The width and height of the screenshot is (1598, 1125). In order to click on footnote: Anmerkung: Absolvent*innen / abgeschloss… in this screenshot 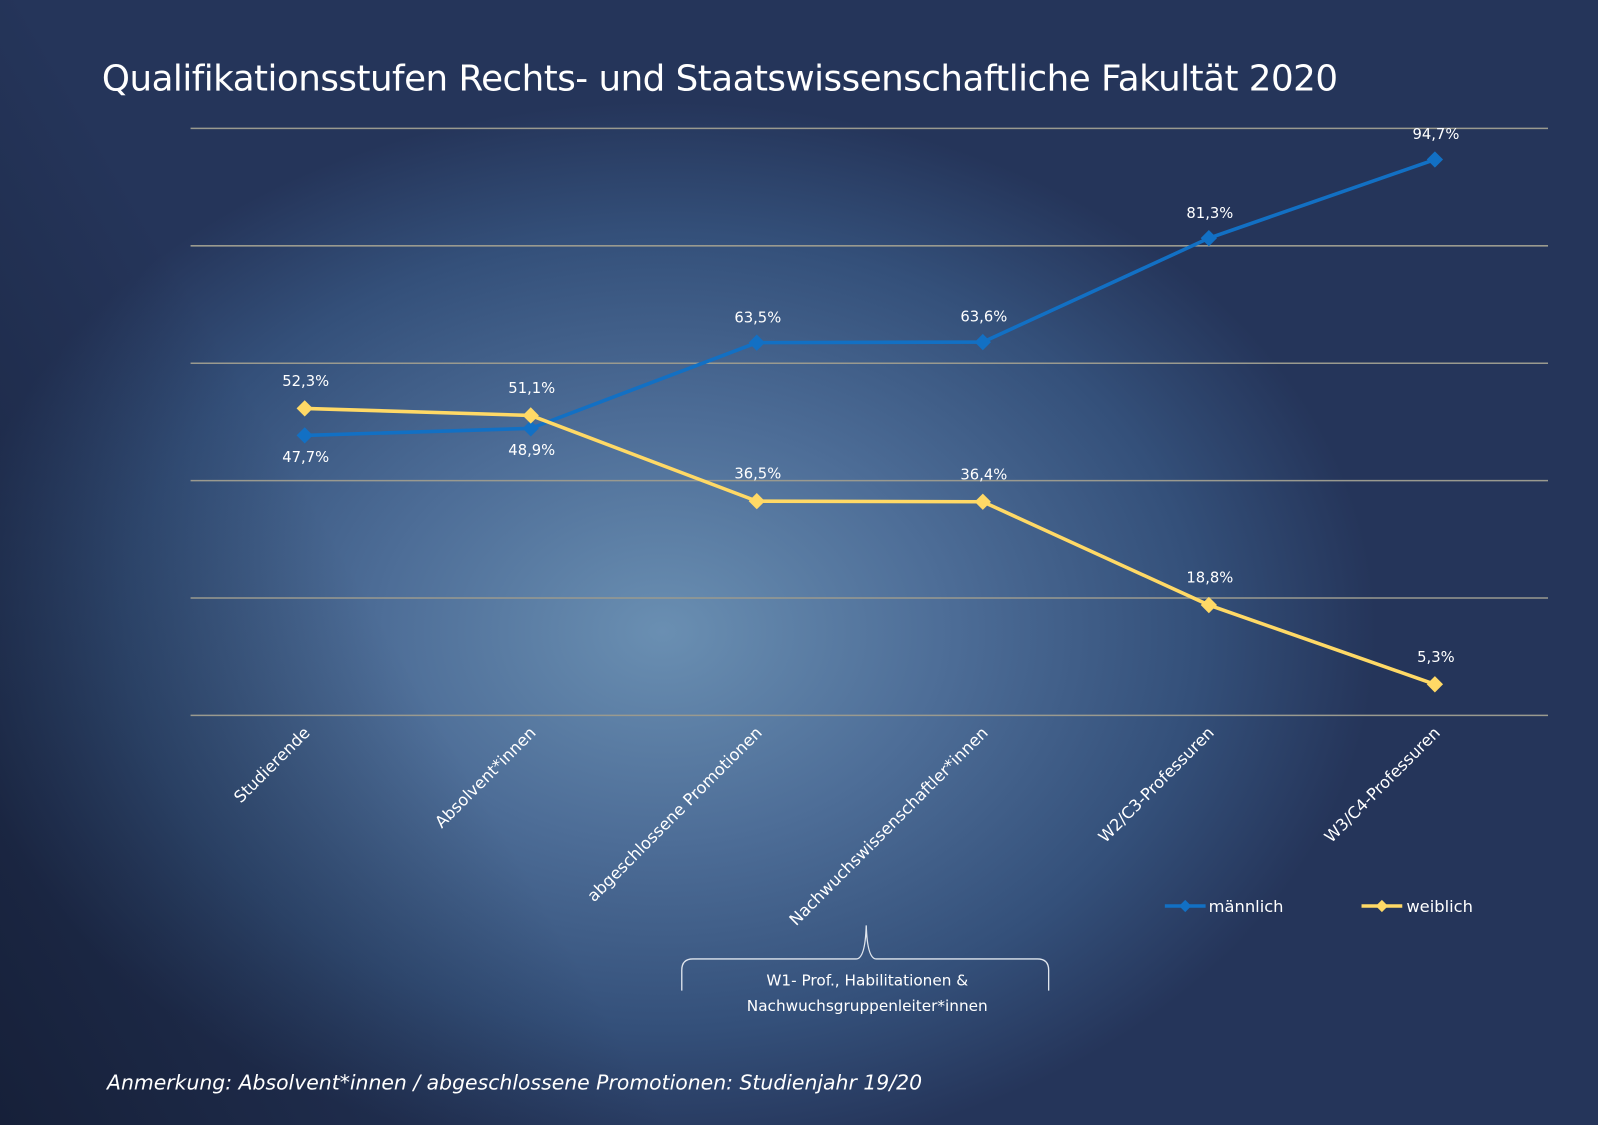, I will do `click(515, 1082)`.